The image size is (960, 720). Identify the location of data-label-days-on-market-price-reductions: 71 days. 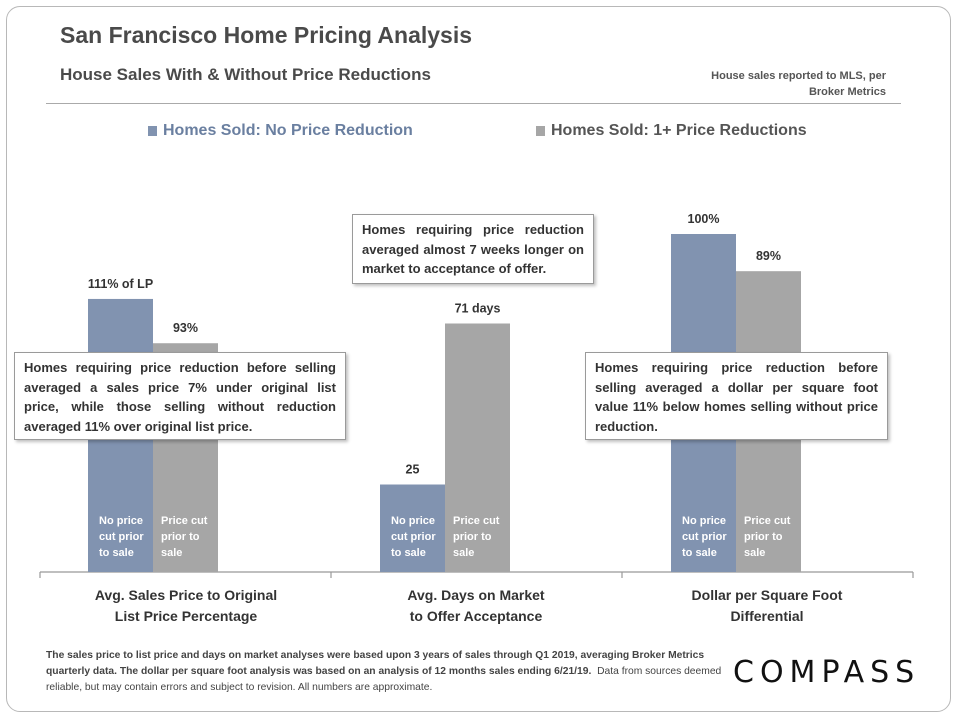
(478, 309).